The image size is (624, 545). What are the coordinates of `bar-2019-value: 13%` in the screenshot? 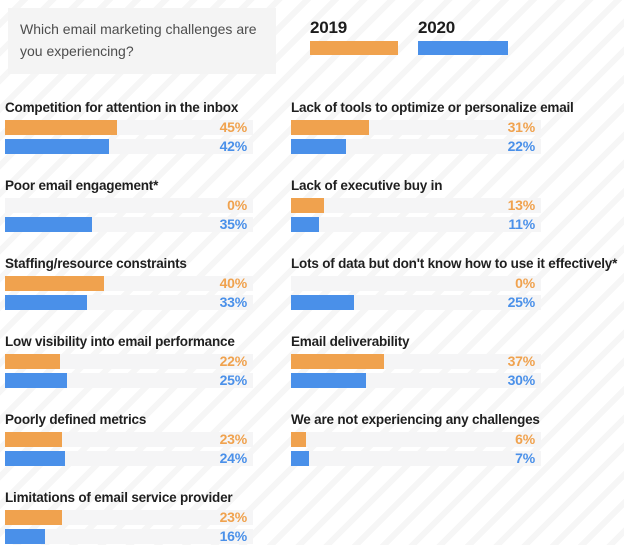 It's located at (521, 205).